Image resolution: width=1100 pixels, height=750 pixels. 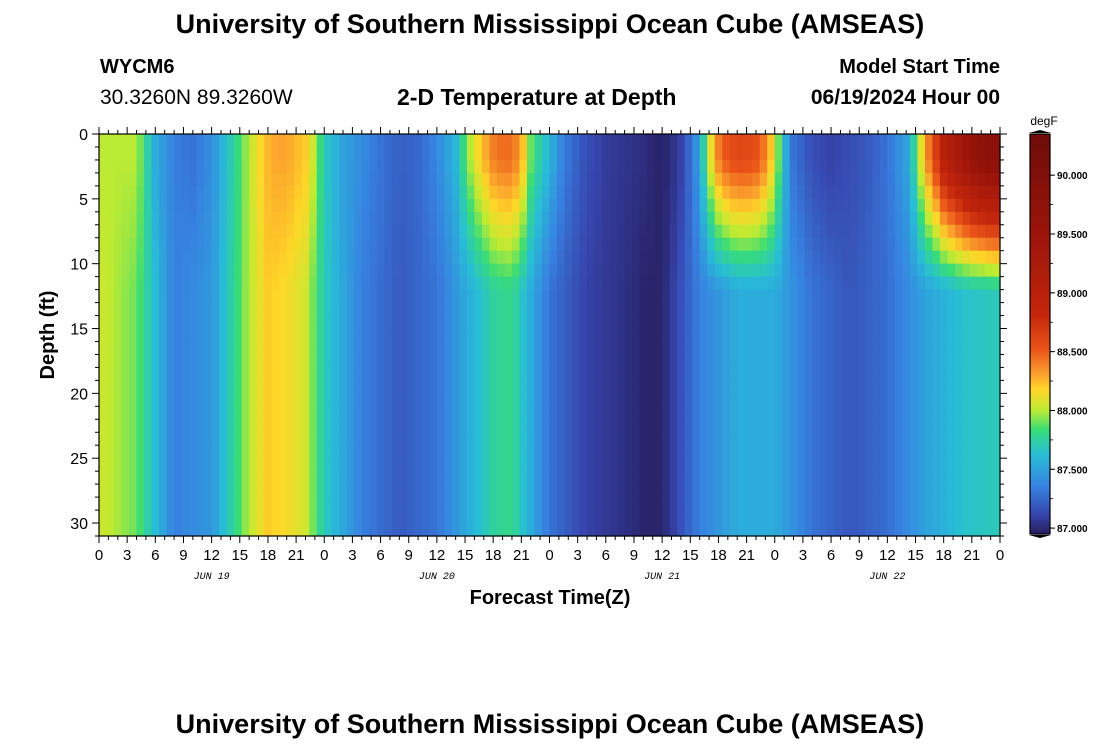 I want to click on colorbar-segment, so click(x=1040, y=289).